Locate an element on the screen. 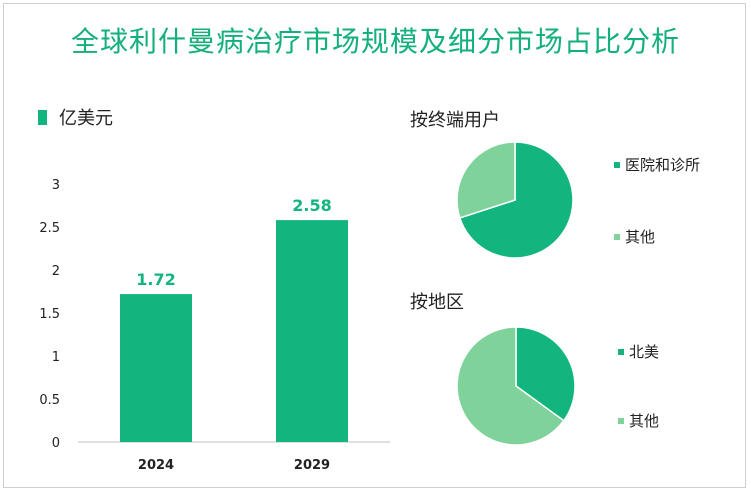 The width and height of the screenshot is (751, 493). pie1-legend-item-0: 医院和诊所 is located at coordinates (657, 164).